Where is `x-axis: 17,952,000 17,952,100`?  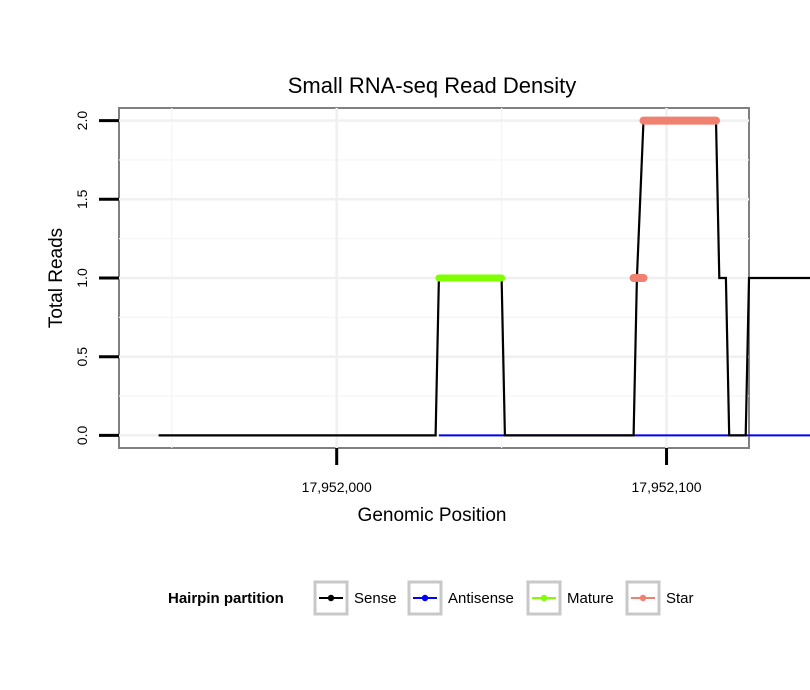 x-axis: 17,952,000 17,952,100 is located at coordinates (502, 471).